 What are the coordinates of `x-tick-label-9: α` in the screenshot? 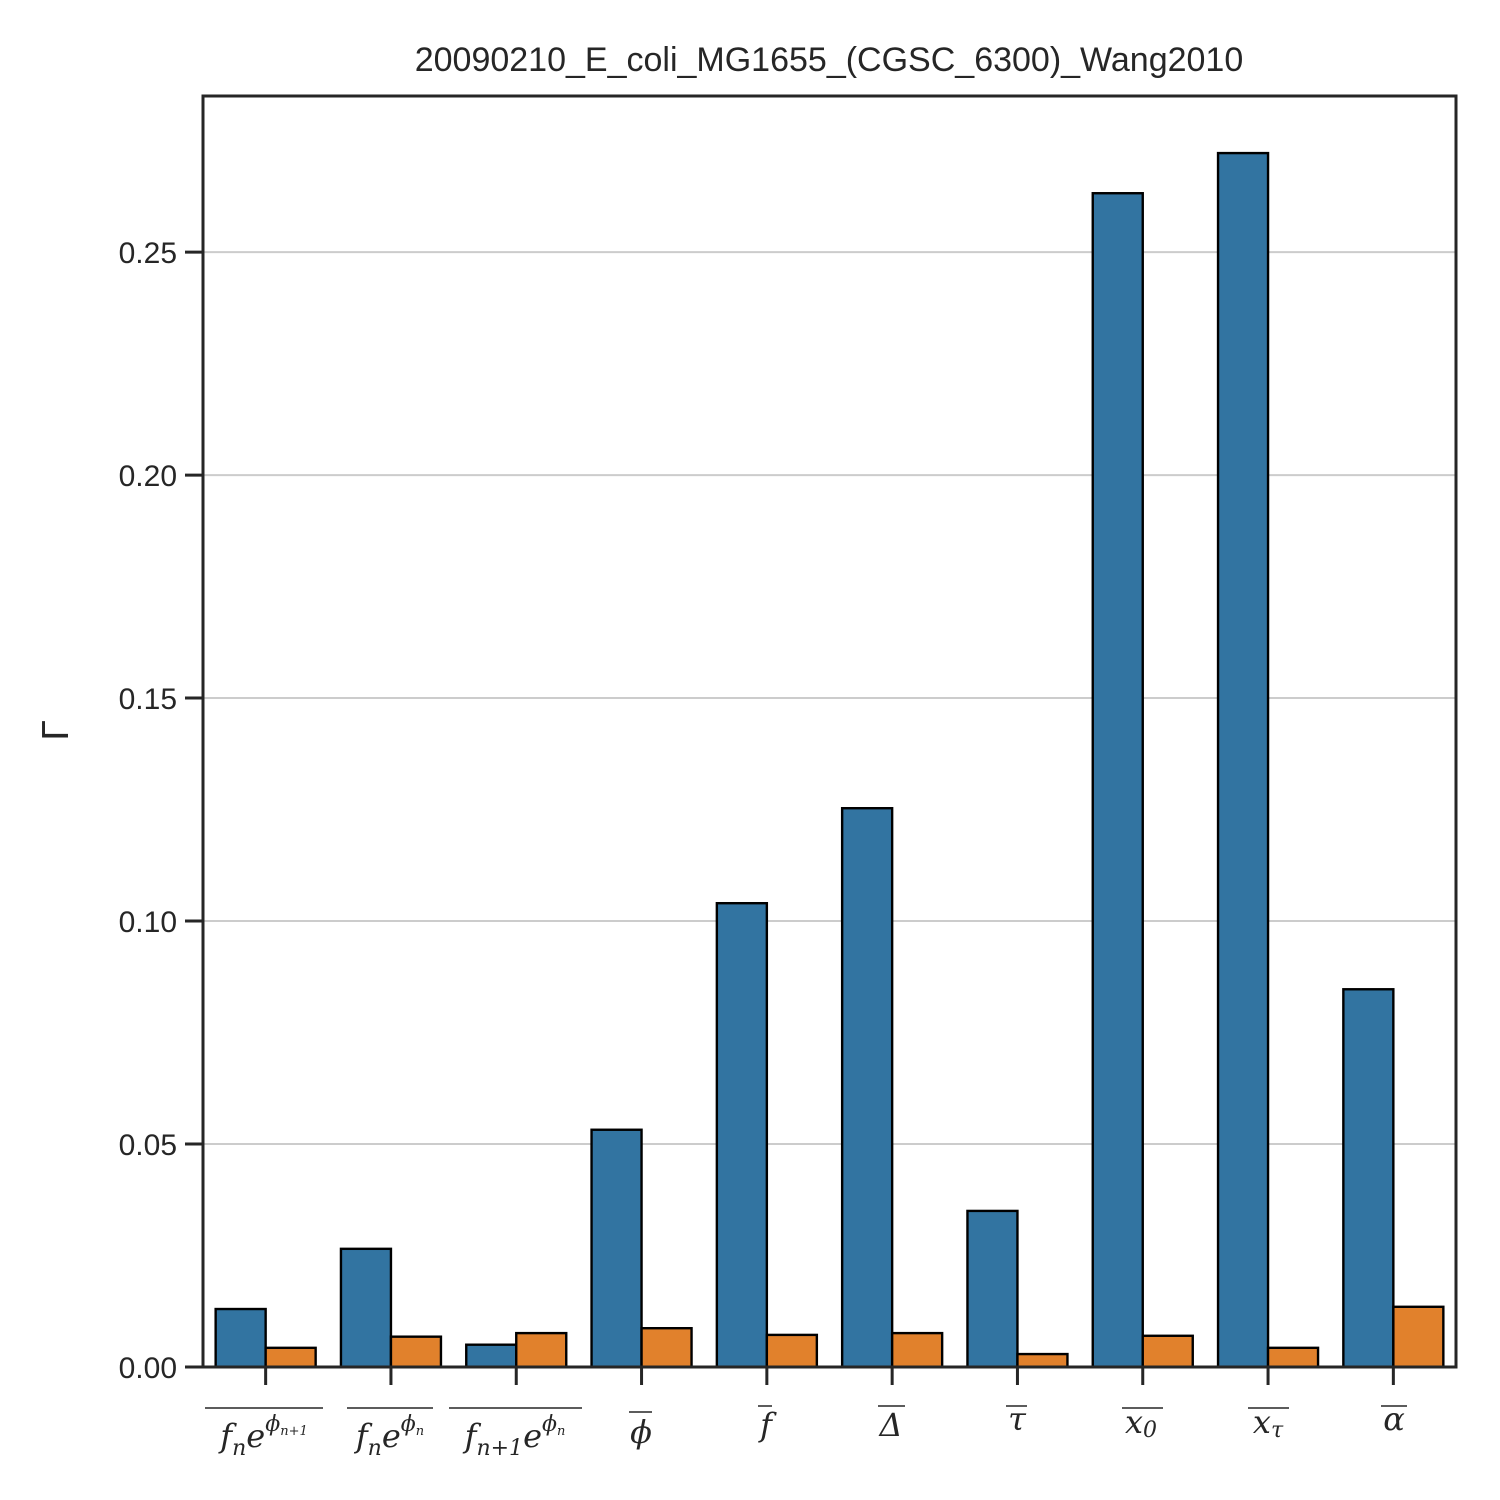 It's located at (1394, 1419).